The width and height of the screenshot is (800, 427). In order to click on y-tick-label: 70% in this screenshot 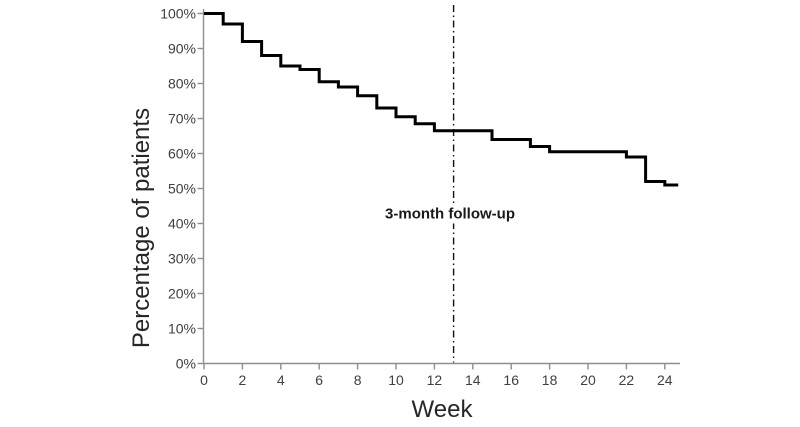, I will do `click(182, 119)`.